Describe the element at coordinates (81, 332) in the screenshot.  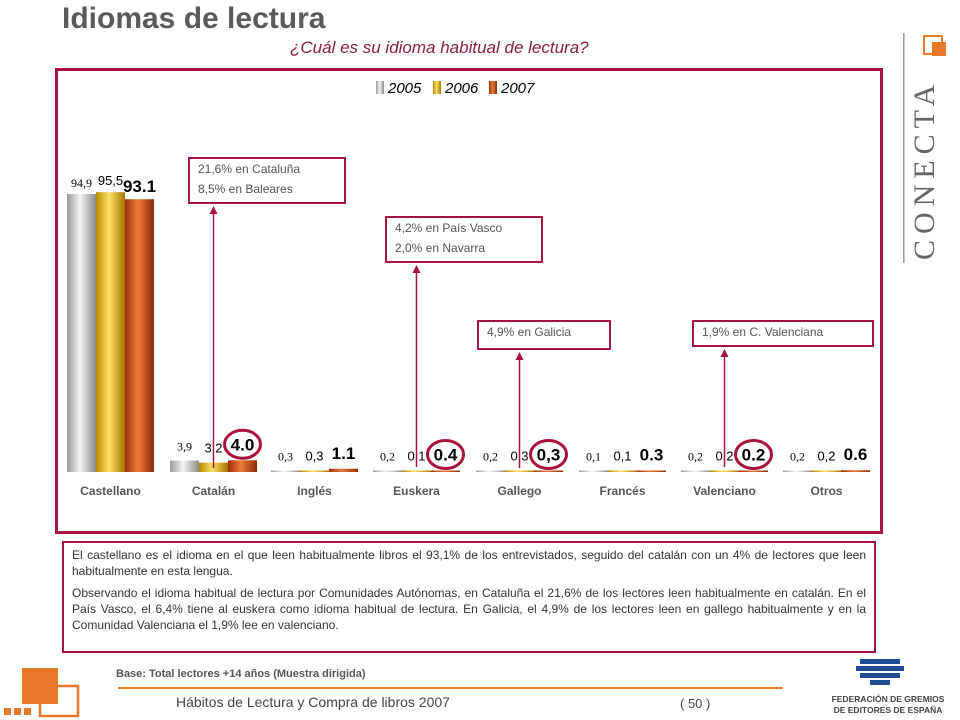
I see `bar-castellano-2005` at that location.